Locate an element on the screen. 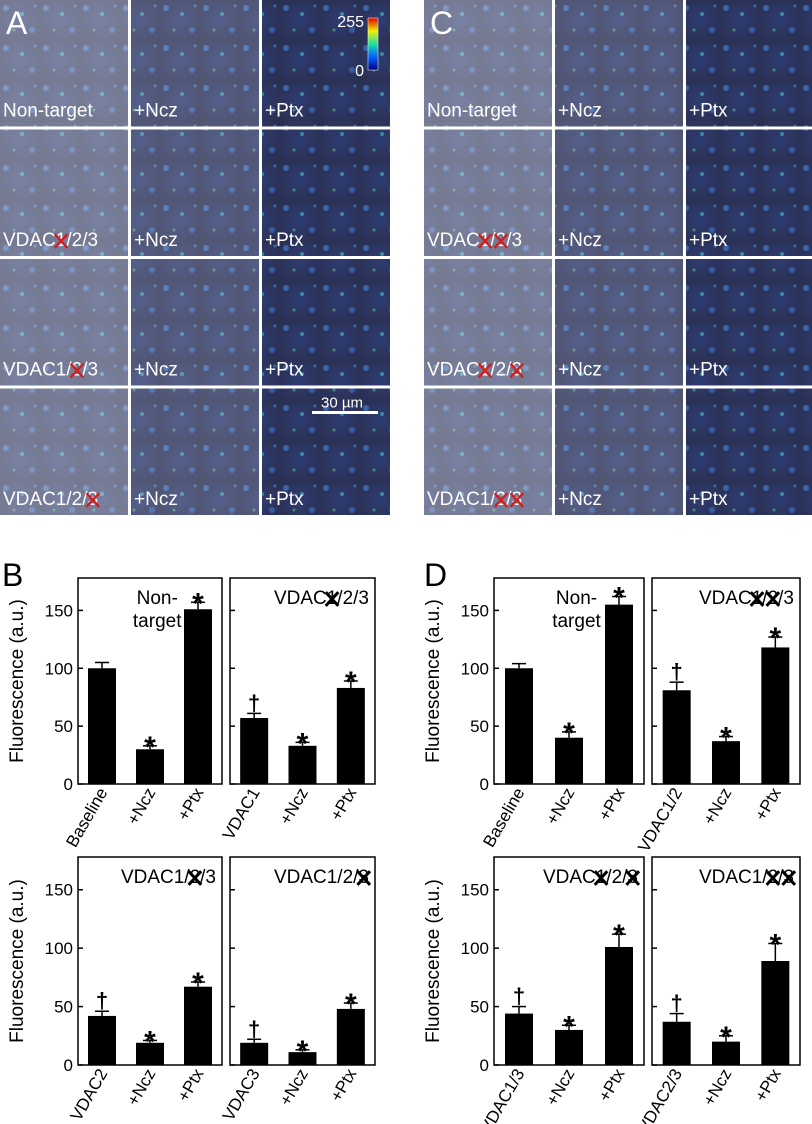  y-tick-label: 150 is located at coordinates (59, 610).